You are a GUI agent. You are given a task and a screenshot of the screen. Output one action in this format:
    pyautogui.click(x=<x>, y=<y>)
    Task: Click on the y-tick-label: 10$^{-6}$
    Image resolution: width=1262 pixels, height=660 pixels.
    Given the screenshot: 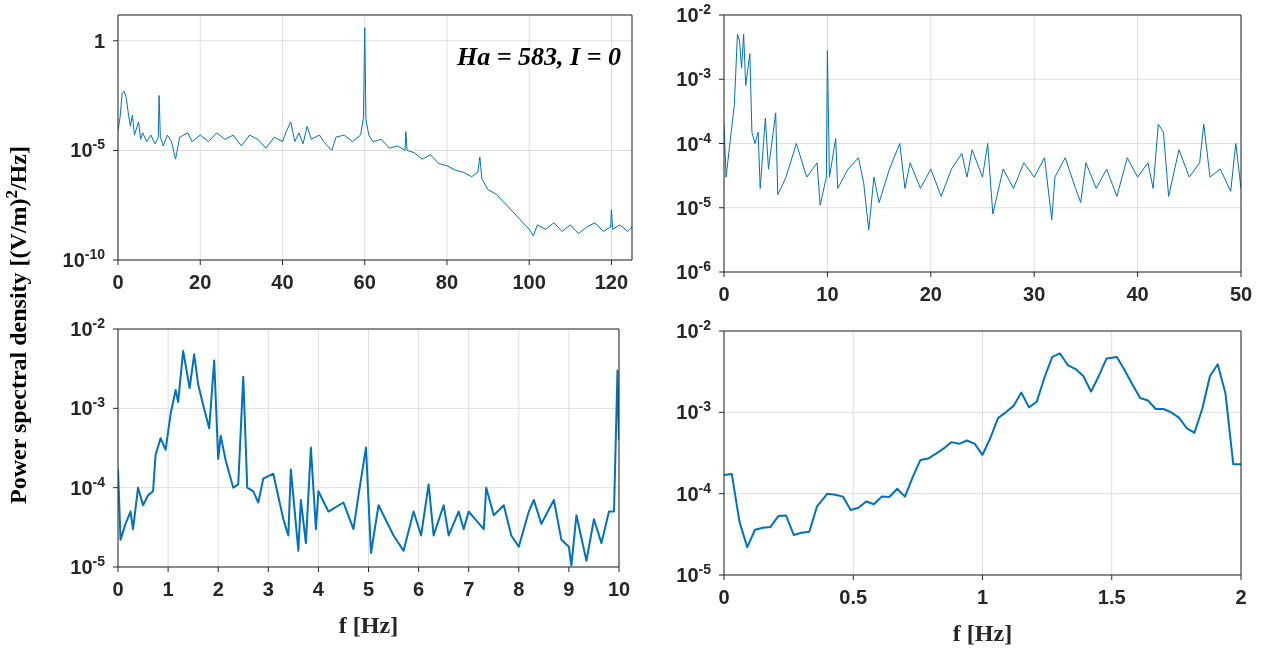 What is the action you would take?
    pyautogui.click(x=694, y=270)
    